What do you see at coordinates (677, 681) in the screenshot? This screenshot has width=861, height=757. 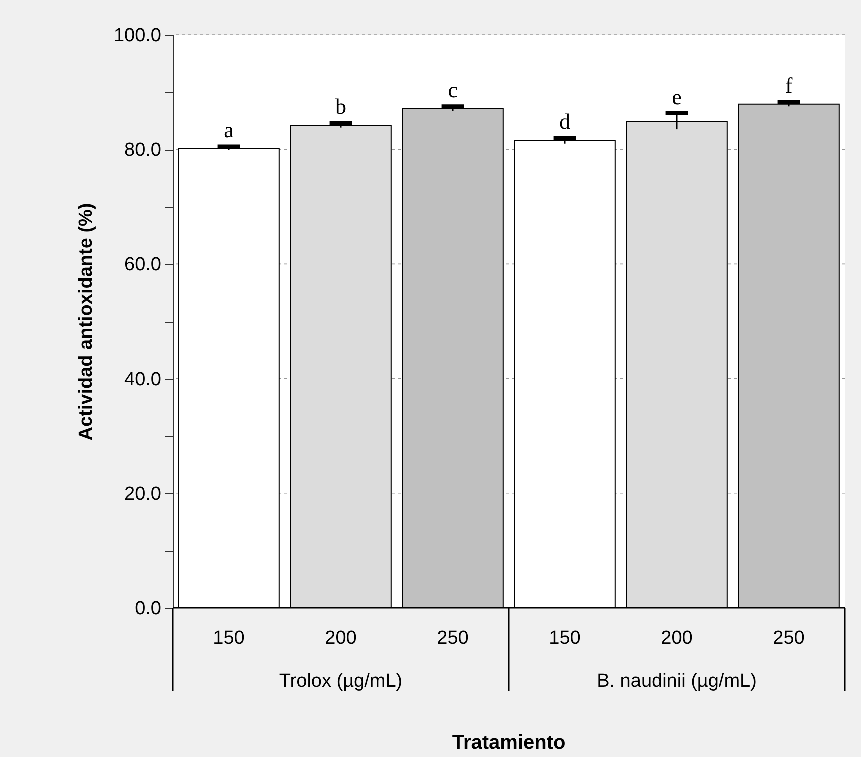 I see `text: B. naudinii (µg/mL)` at bounding box center [677, 681].